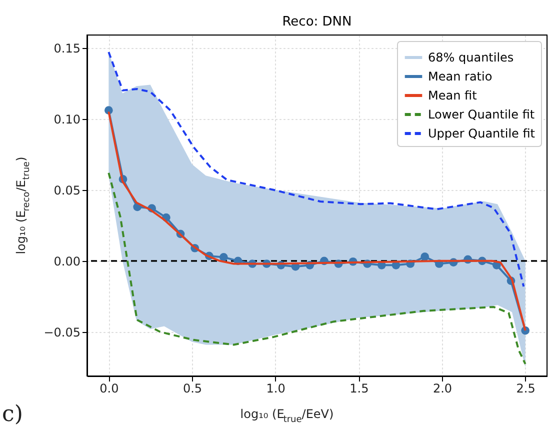 The width and height of the screenshot is (549, 427). I want to click on y-tick-label: 0.05, so click(67, 190).